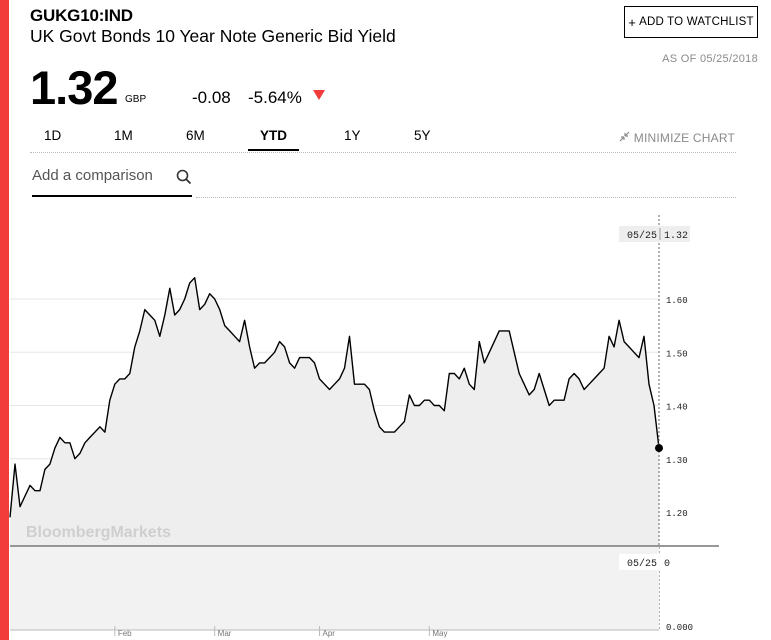 Image resolution: width=771 pixels, height=640 pixels. What do you see at coordinates (642, 564) in the screenshot?
I see `volume-date-label: 05/25` at bounding box center [642, 564].